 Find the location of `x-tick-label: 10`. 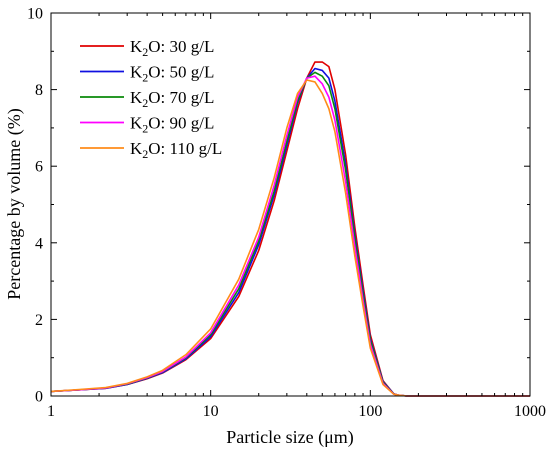

x-tick-label: 10 is located at coordinates (211, 411).